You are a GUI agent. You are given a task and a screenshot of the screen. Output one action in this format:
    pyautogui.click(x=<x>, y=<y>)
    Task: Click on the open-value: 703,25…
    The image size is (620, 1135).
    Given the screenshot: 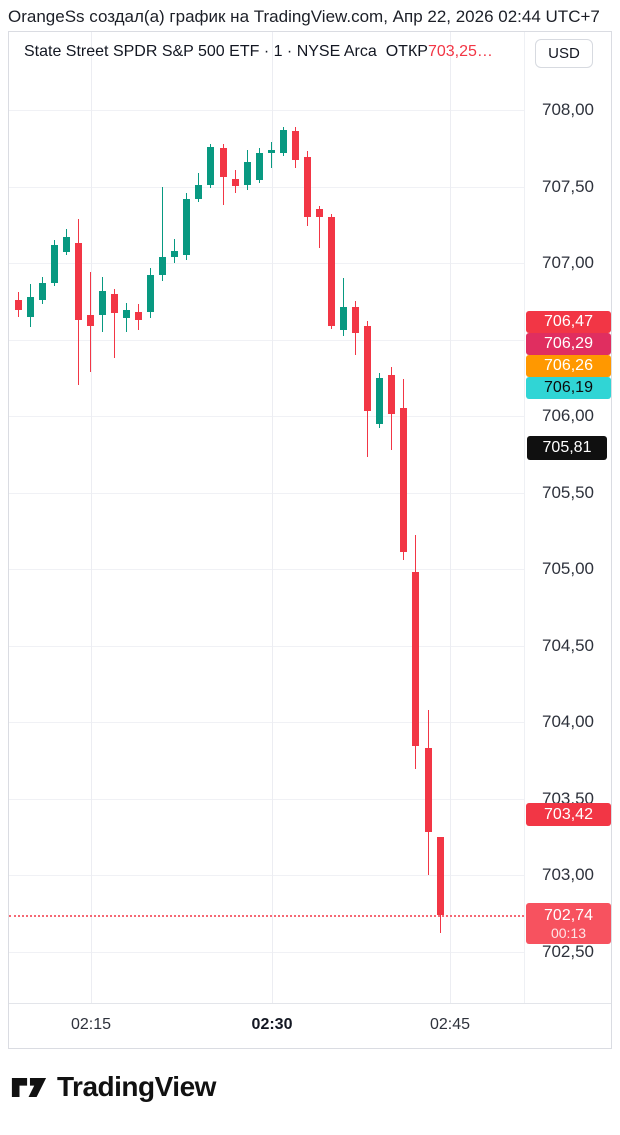 What is the action you would take?
    pyautogui.click(x=460, y=51)
    